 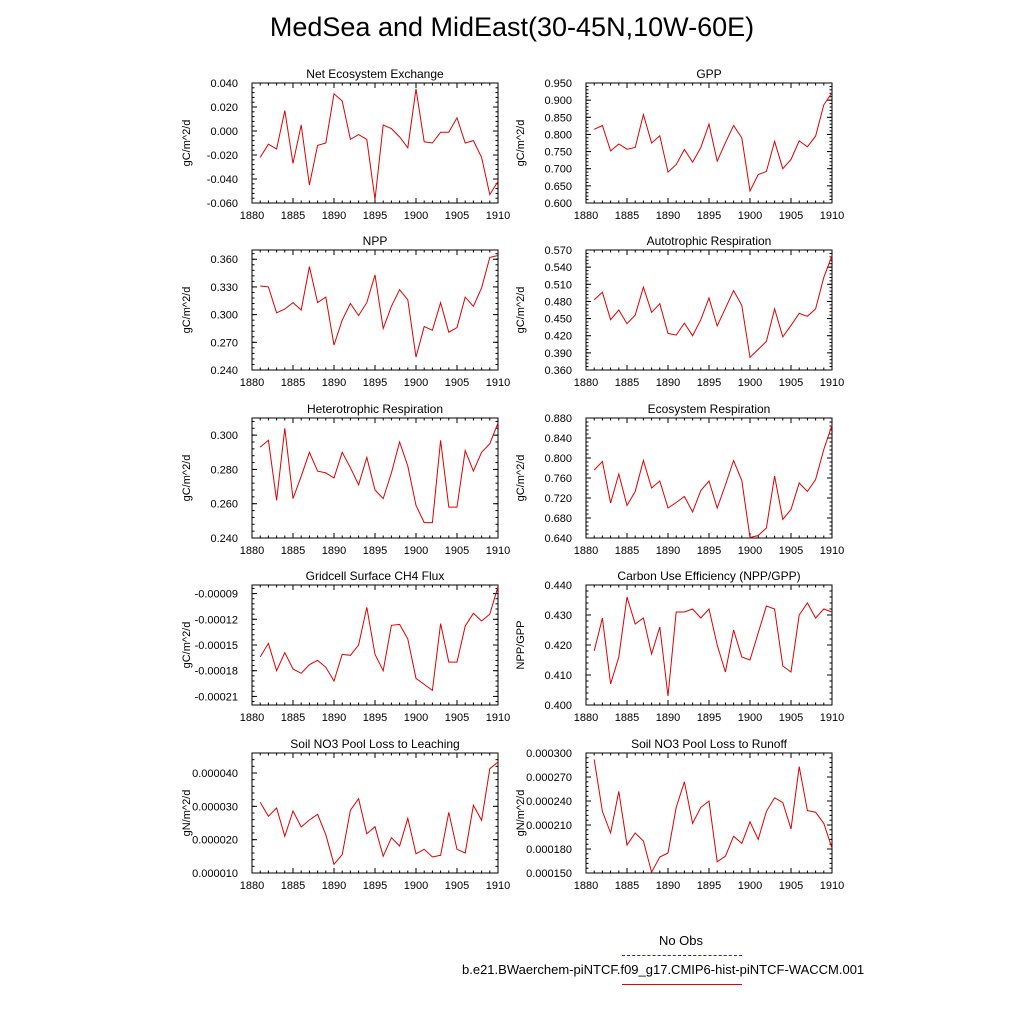 What do you see at coordinates (549, 754) in the screenshot?
I see `y-tick-label: 0.000300` at bounding box center [549, 754].